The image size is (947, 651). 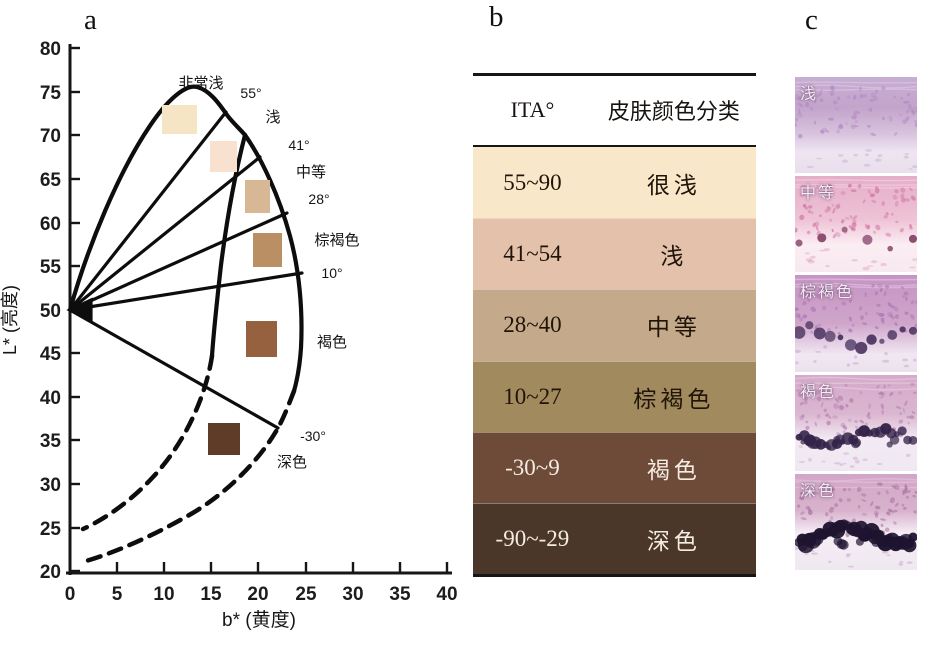 I want to click on label-very-light: 非常浅, so click(x=200, y=83).